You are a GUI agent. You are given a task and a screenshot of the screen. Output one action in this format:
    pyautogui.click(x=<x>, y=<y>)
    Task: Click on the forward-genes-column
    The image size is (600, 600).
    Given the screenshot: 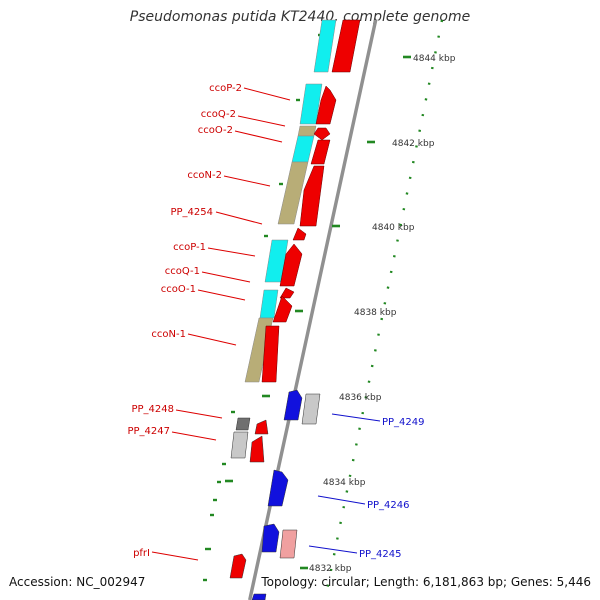 What is the action you would take?
    pyautogui.click(x=311, y=201)
    